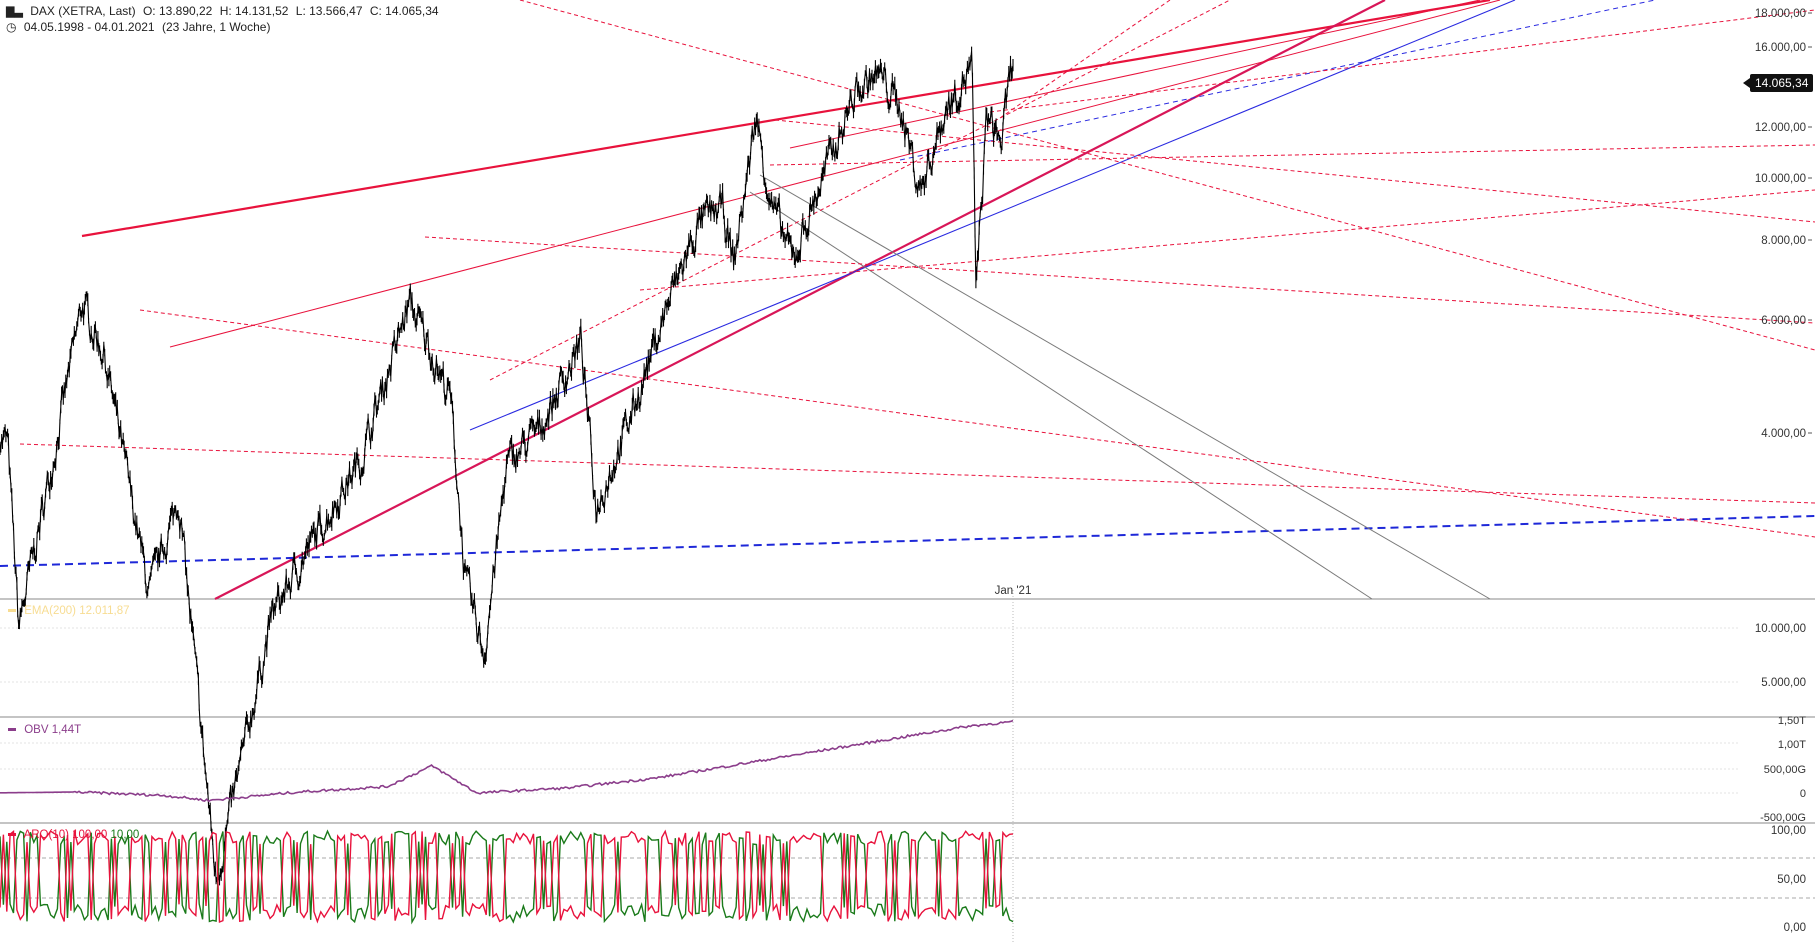  Describe the element at coordinates (404, 11) in the screenshot. I see `ohlc-close: C: 14.065,34` at that location.